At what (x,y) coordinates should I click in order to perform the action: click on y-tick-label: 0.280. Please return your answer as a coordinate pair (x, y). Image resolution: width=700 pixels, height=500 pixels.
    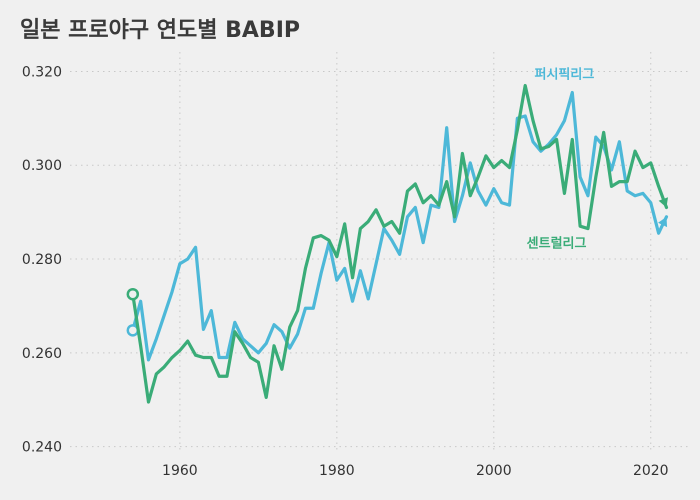
    Looking at the image, I should click on (42, 260).